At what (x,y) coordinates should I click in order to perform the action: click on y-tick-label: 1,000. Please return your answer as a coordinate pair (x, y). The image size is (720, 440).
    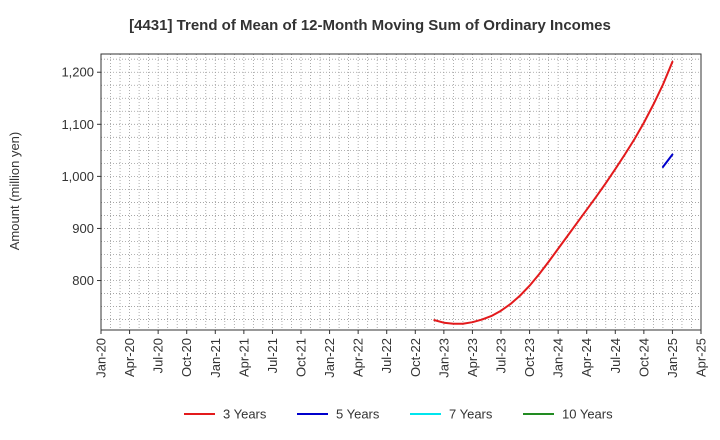
    Looking at the image, I should click on (77, 176).